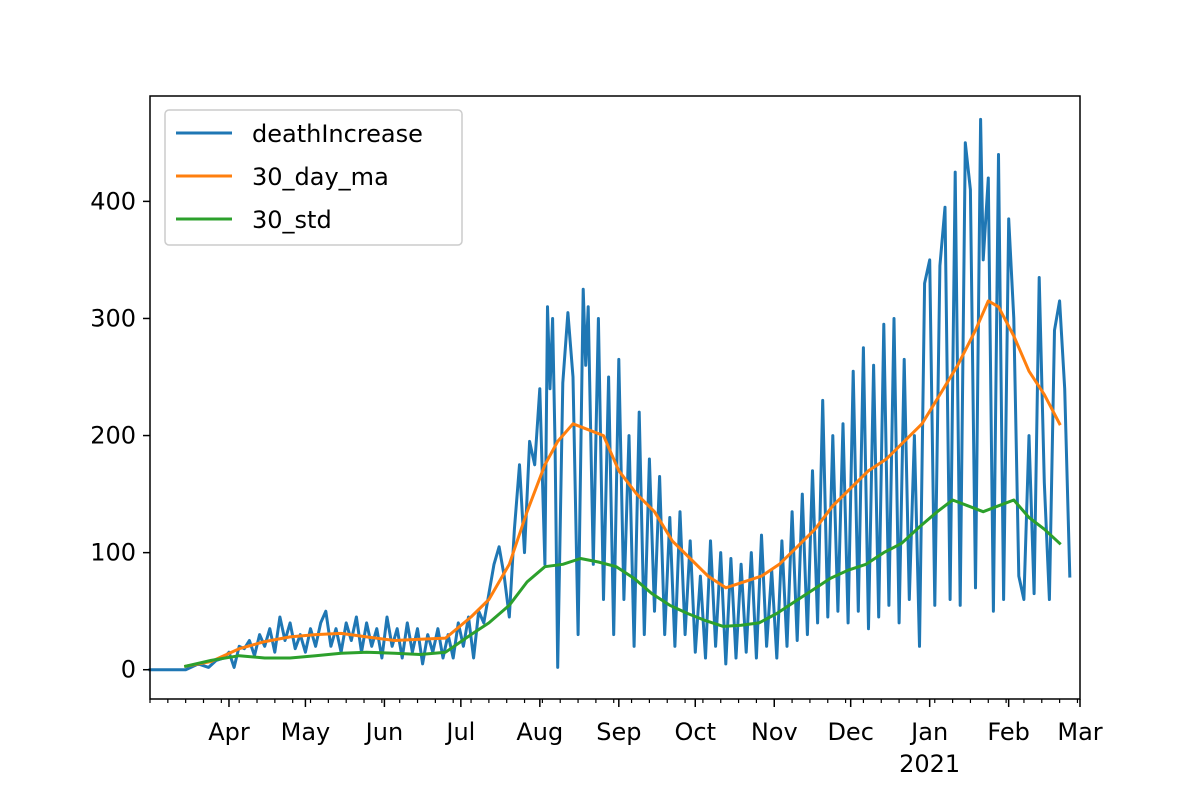  What do you see at coordinates (774, 732) in the screenshot?
I see `x-tick-label: Nov` at bounding box center [774, 732].